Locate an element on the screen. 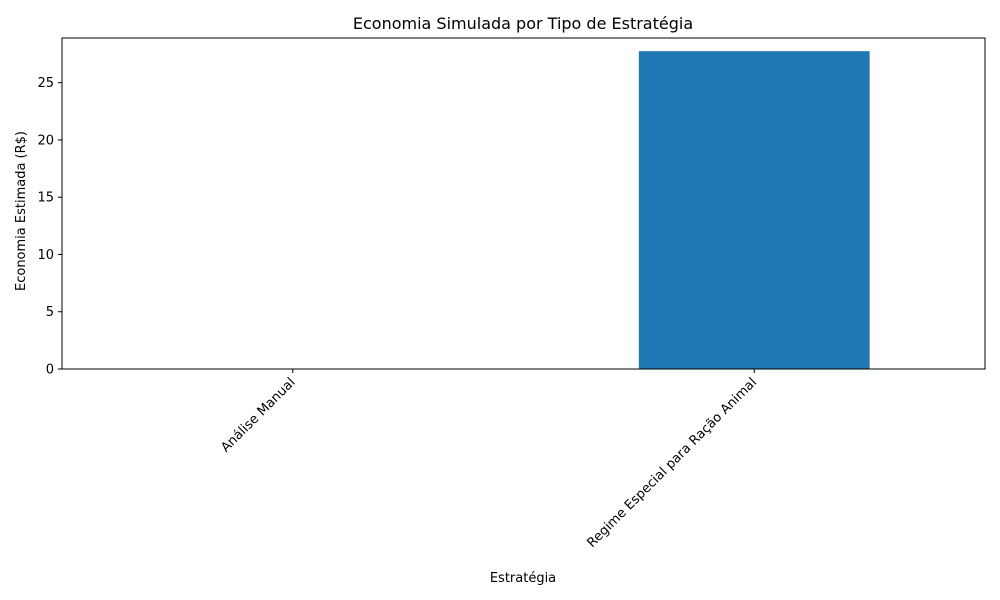 This screenshot has height=600, width=1000. y-tick-label: 15 is located at coordinates (45, 198).